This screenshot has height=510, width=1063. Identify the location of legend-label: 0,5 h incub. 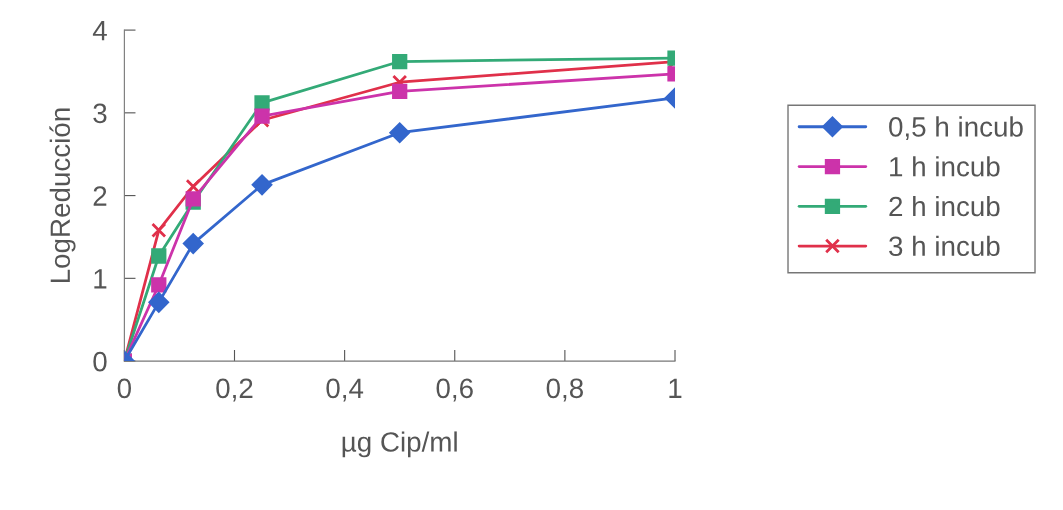
(956, 128).